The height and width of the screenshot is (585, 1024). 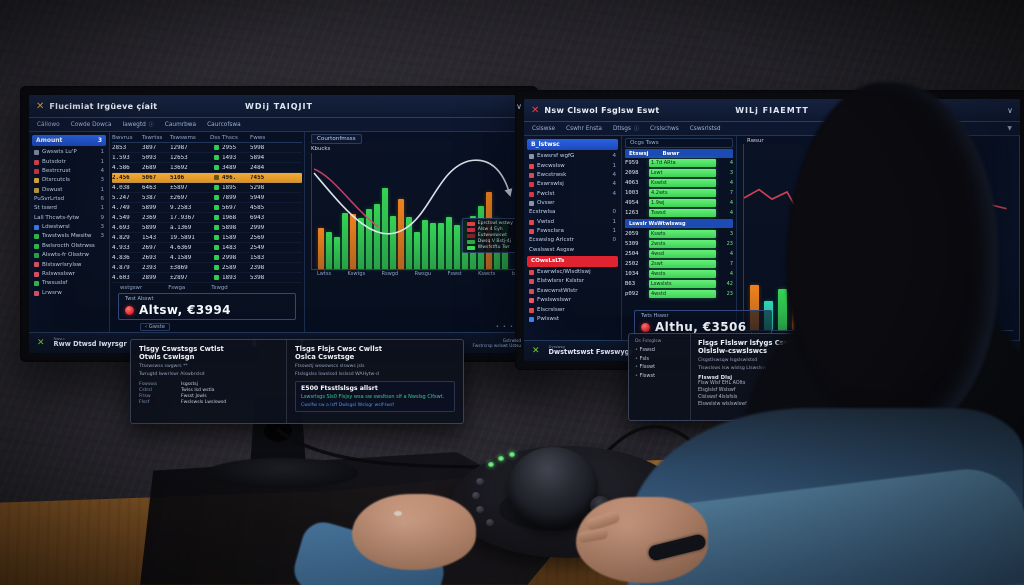 What do you see at coordinates (69, 246) in the screenshot?
I see `sidebar-item: Bwlsrocth Olstrwss` at bounding box center [69, 246].